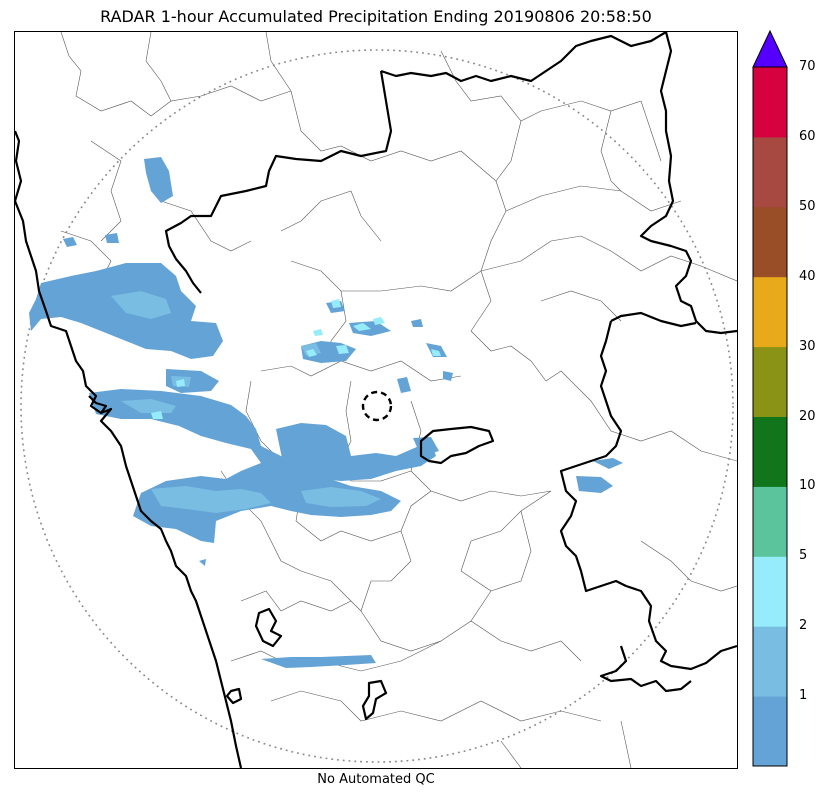  Describe the element at coordinates (807, 346) in the screenshot. I see `colorbar-tick-label: 30` at that location.